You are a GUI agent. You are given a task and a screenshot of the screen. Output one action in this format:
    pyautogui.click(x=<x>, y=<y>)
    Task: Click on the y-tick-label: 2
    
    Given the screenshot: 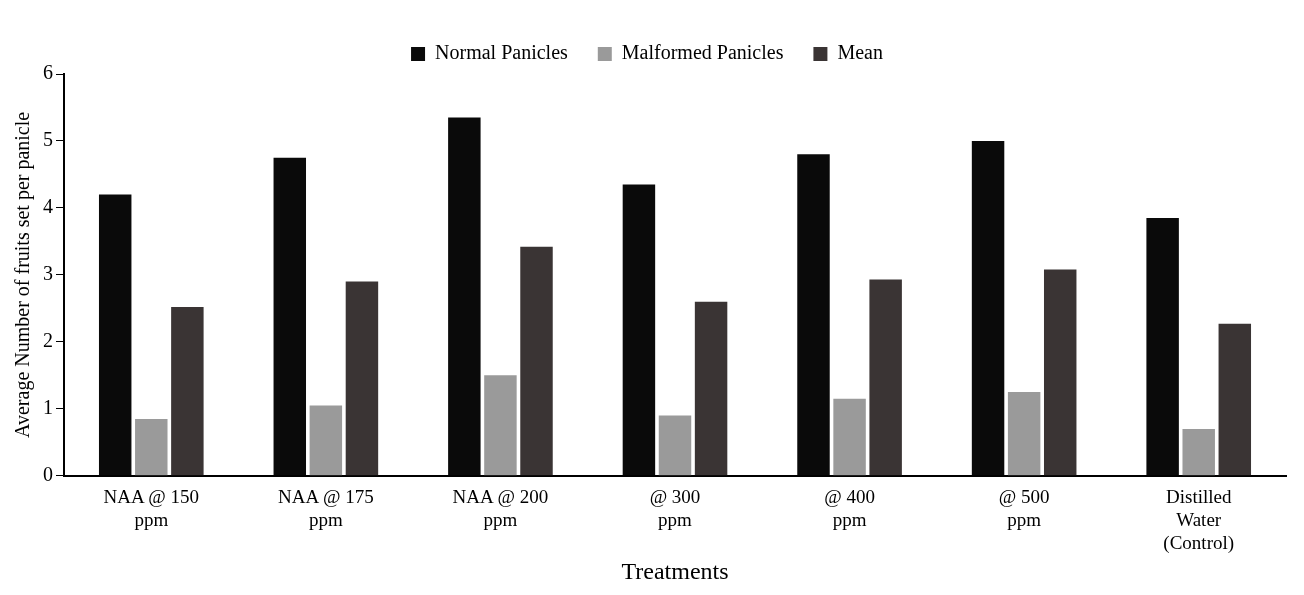 What is the action you would take?
    pyautogui.click(x=48, y=340)
    